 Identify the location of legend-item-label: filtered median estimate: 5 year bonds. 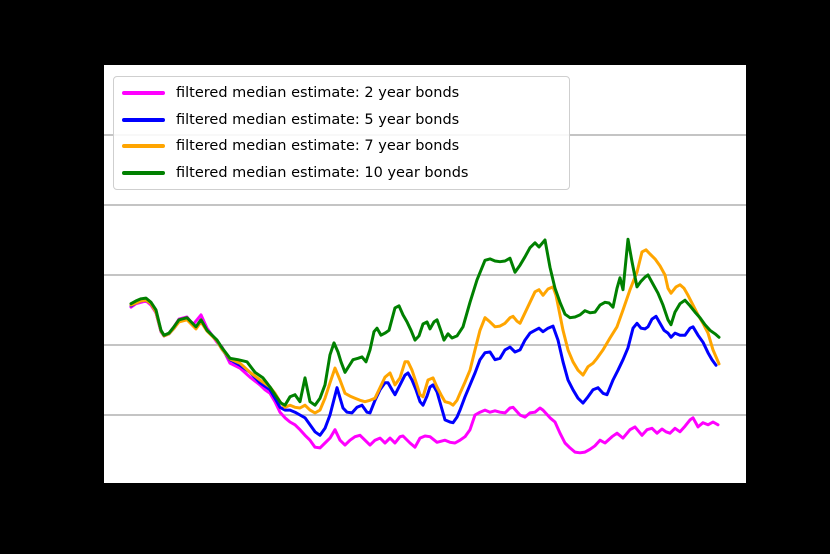
(318, 119).